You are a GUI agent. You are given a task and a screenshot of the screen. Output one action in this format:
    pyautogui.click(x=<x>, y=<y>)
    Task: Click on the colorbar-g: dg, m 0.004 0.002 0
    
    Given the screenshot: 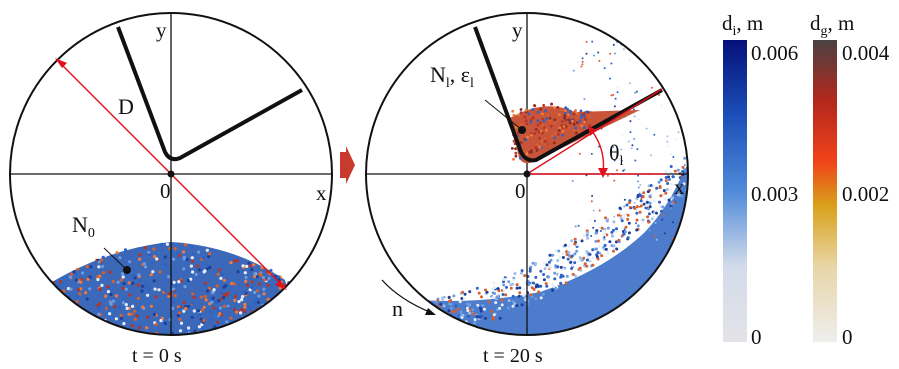 What is the action you would take?
    pyautogui.click(x=850, y=180)
    